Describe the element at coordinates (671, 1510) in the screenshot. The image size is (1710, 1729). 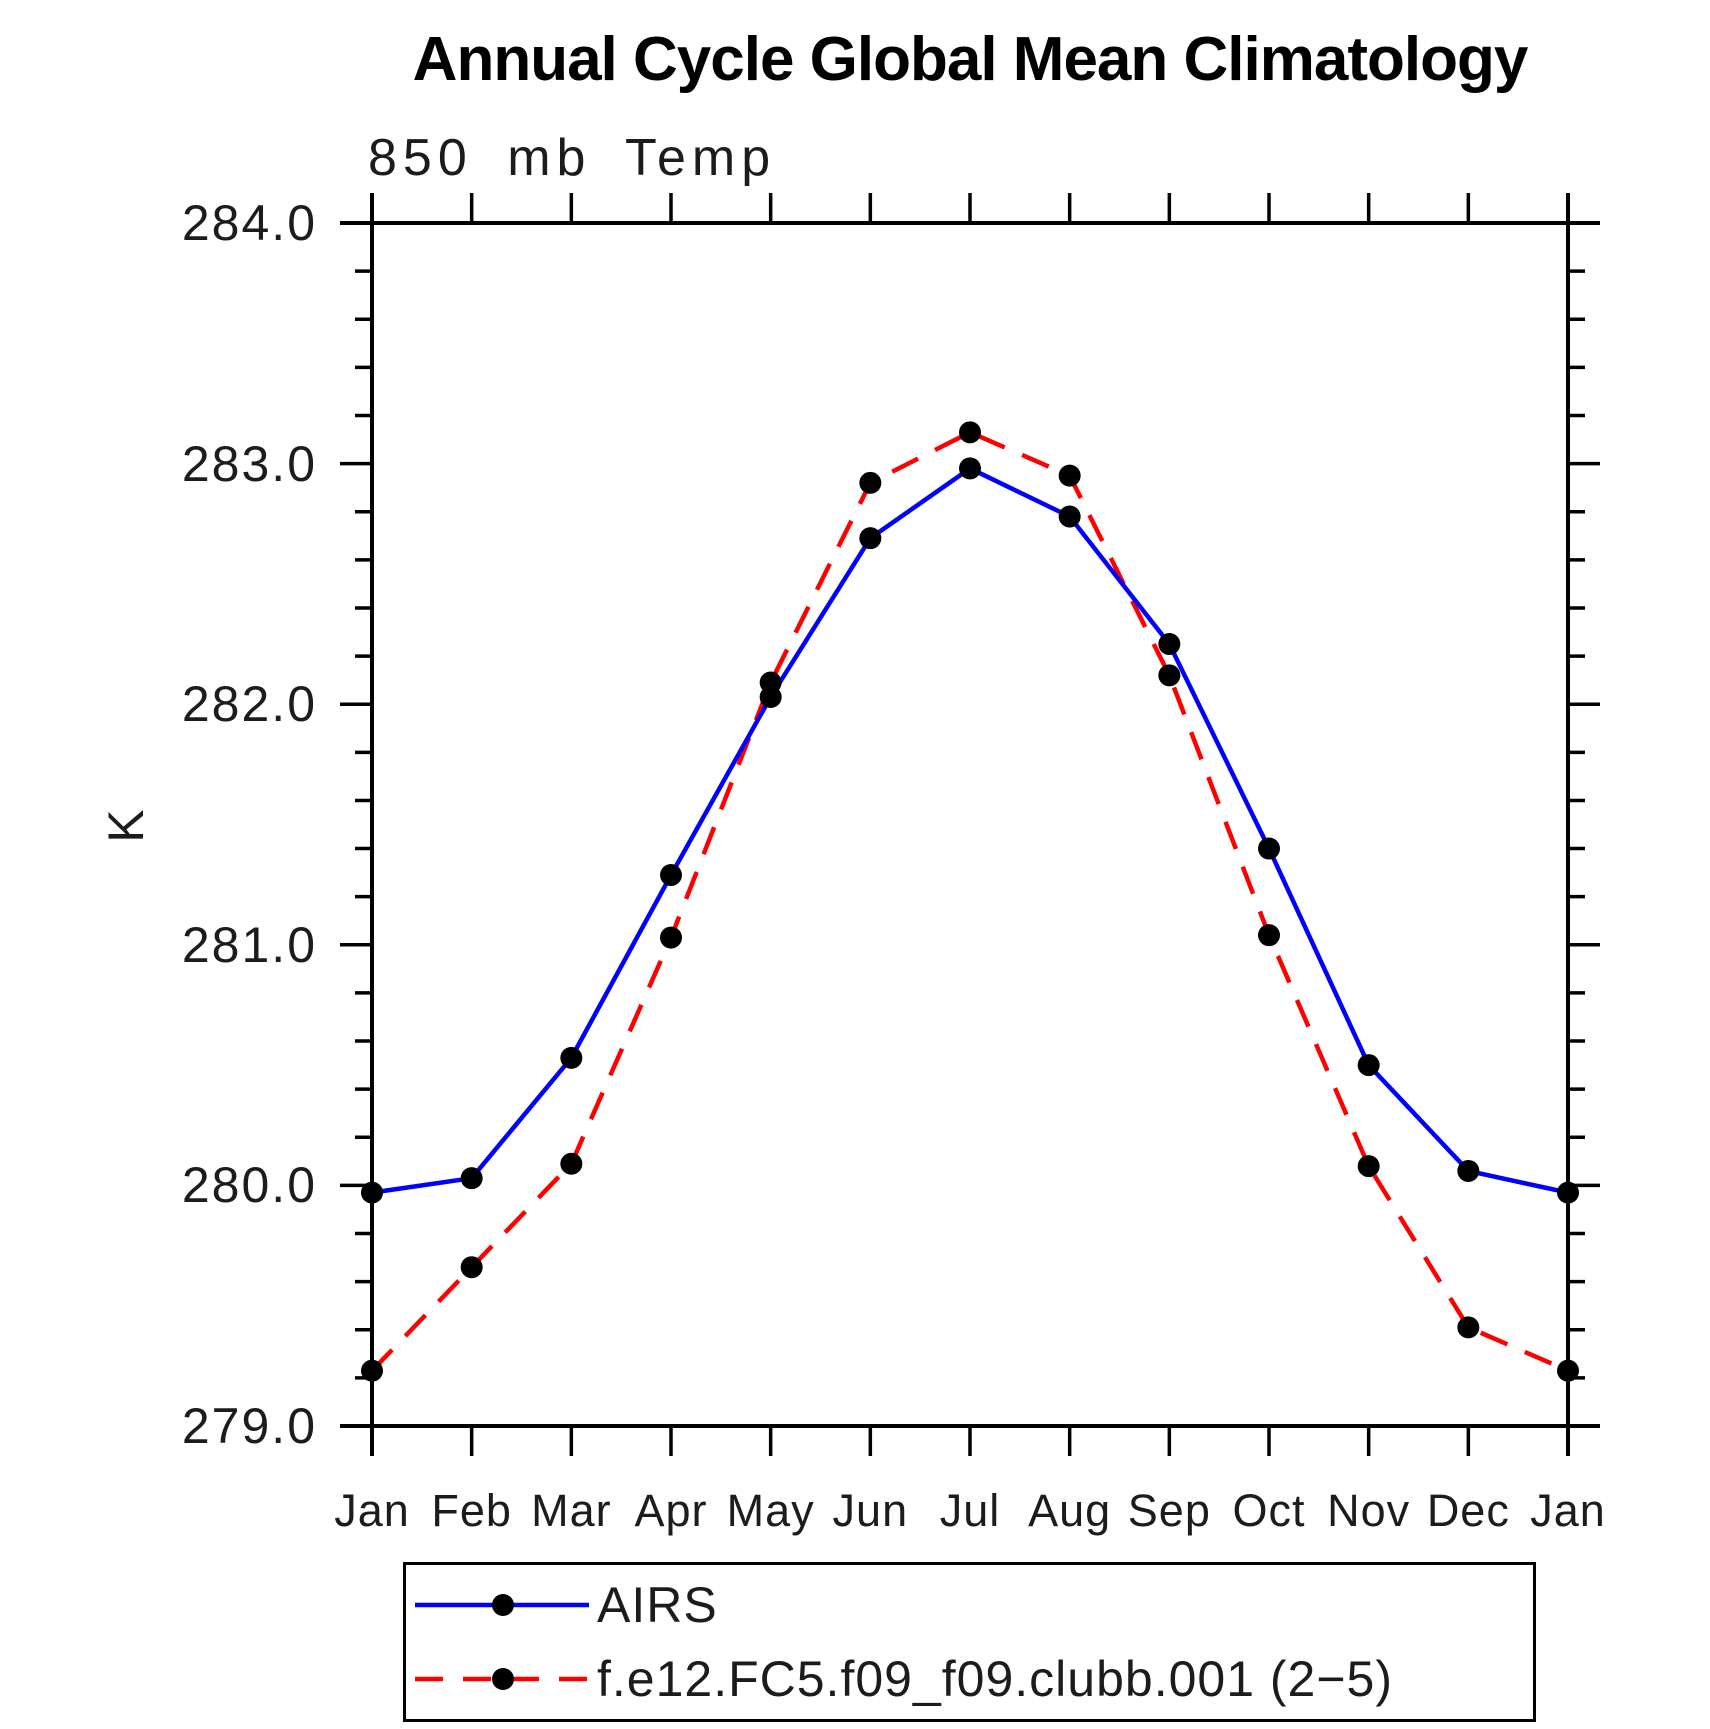
I see `x-tick-label: Apr` at that location.